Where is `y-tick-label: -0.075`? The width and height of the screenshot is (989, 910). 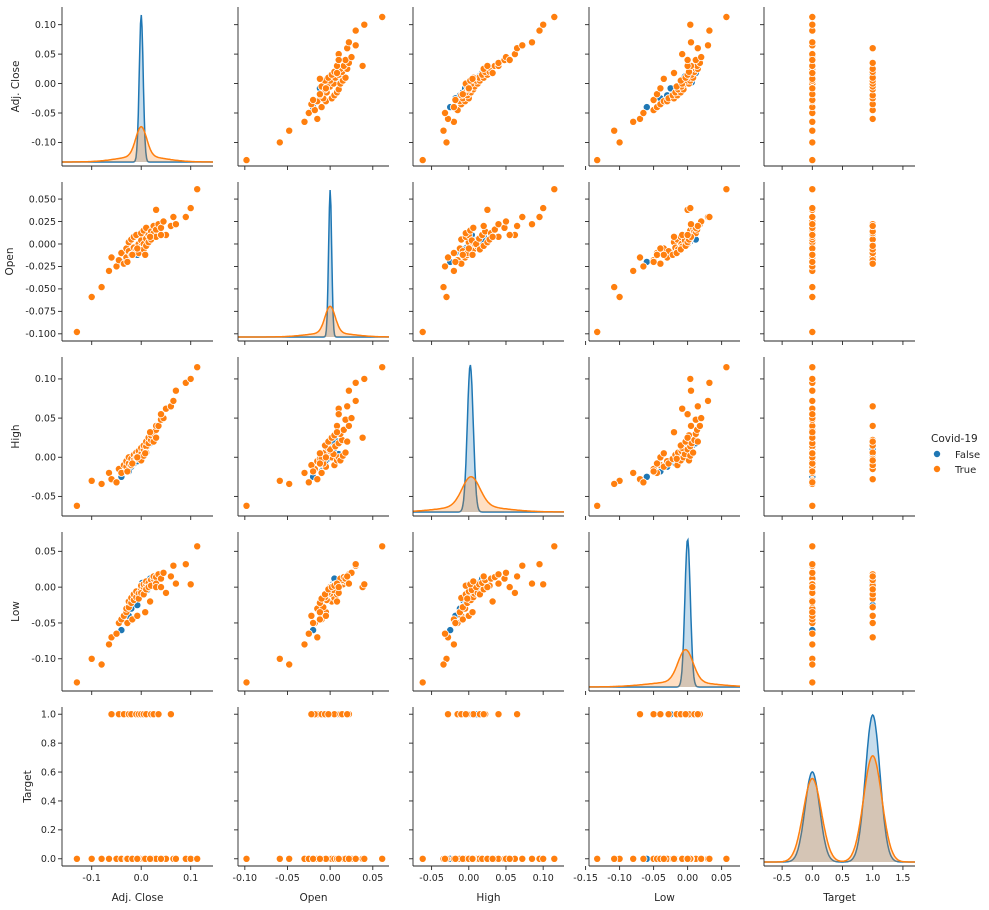
y-tick-label: -0.075 is located at coordinates (40, 312).